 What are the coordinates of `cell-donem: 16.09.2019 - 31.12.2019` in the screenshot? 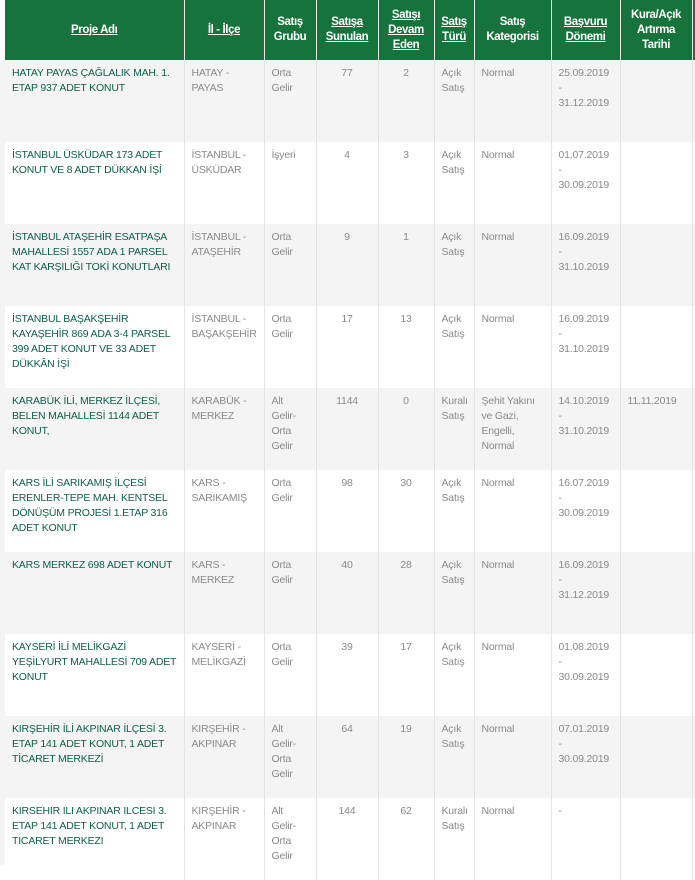 It's located at (586, 593).